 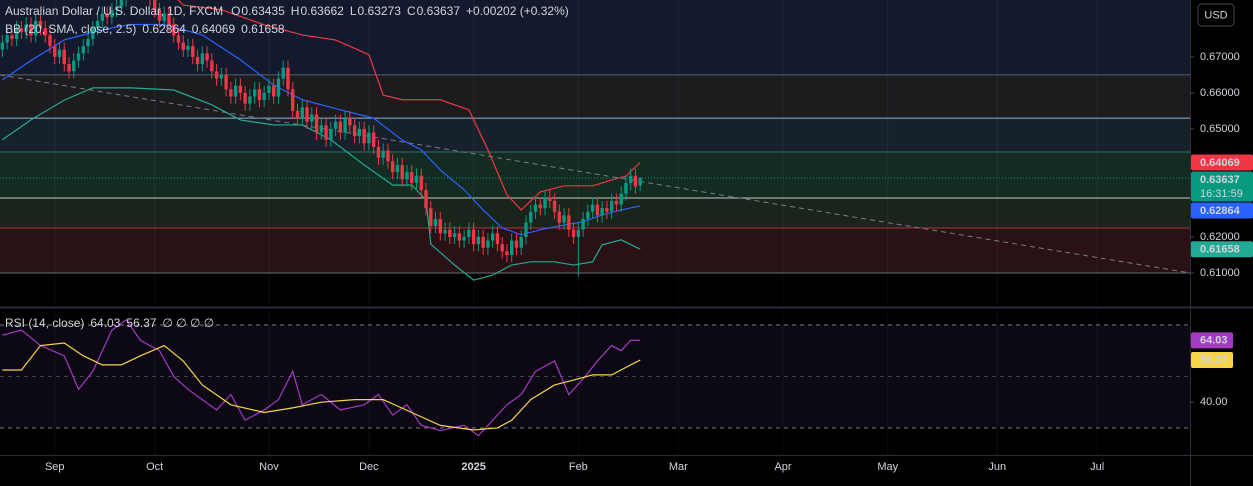 I want to click on countdown: 16:31:59, so click(x=1221, y=194).